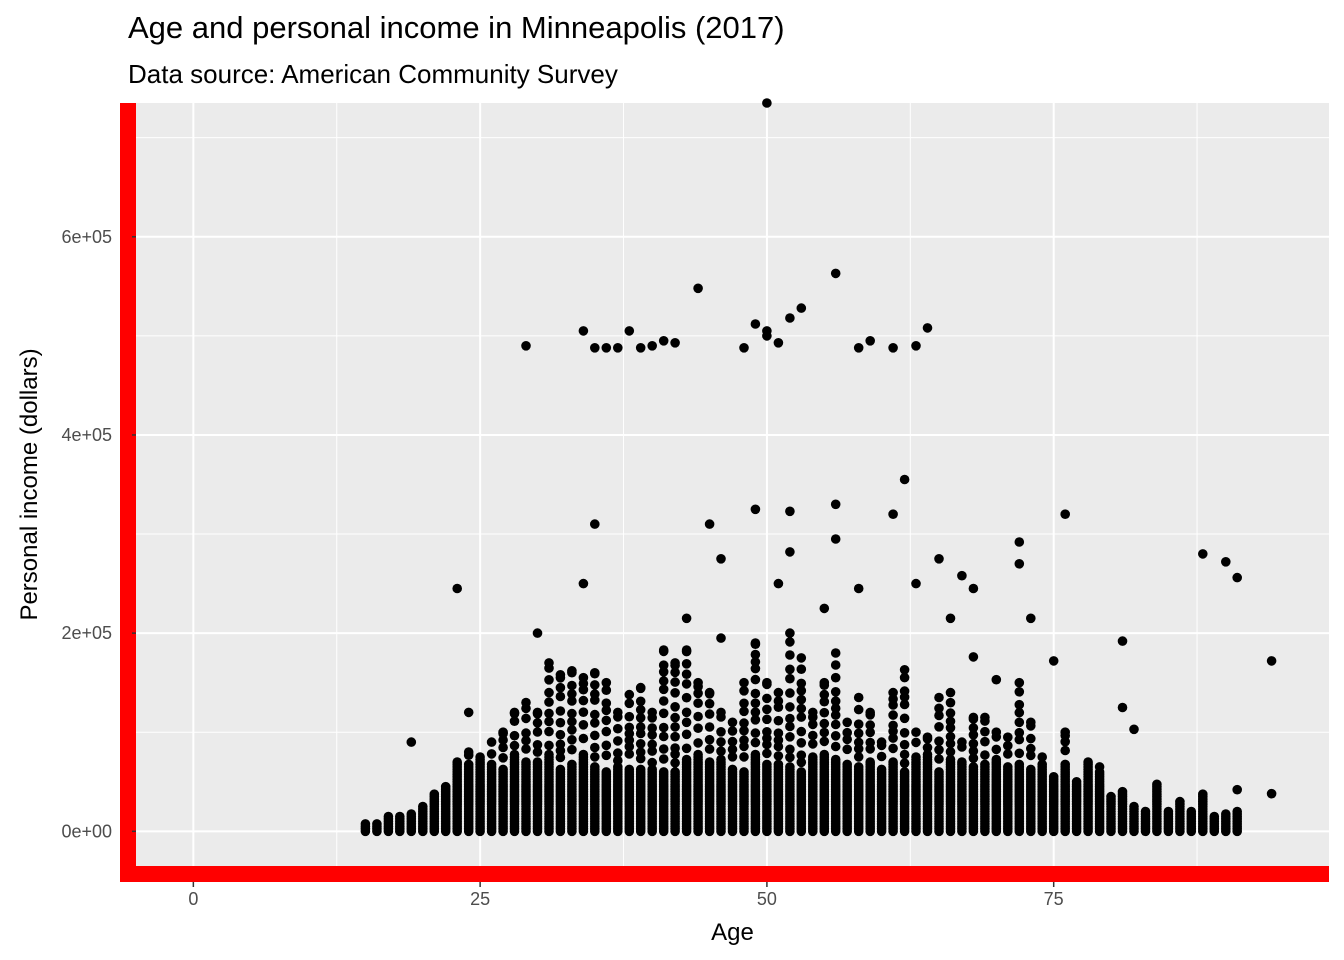 Image resolution: width=1344 pixels, height=960 pixels. Describe the element at coordinates (480, 899) in the screenshot. I see `x-tick-label: 25` at that location.